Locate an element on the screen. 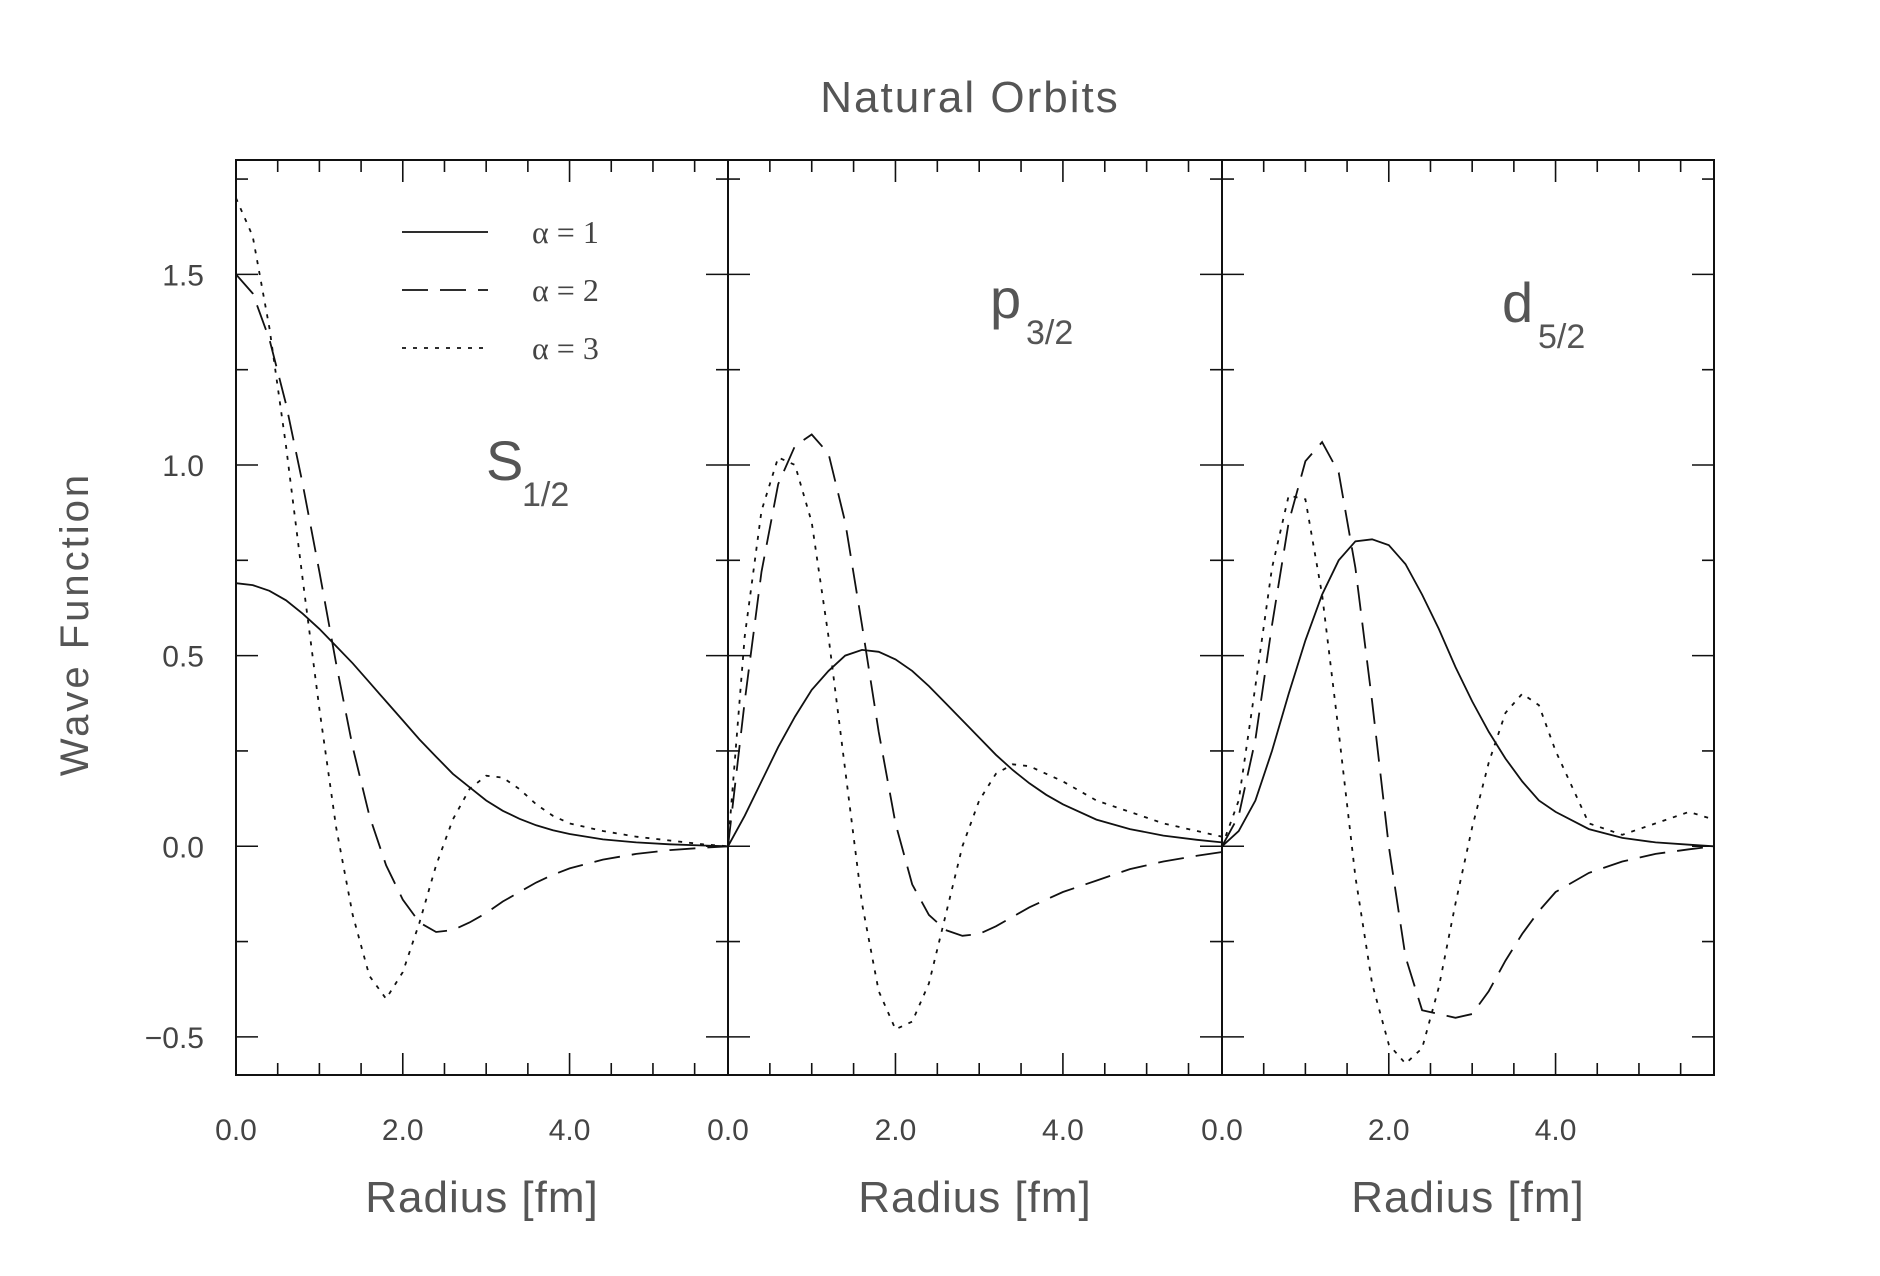 The image size is (1880, 1276). panel-label-main: p is located at coordinates (1005, 298).